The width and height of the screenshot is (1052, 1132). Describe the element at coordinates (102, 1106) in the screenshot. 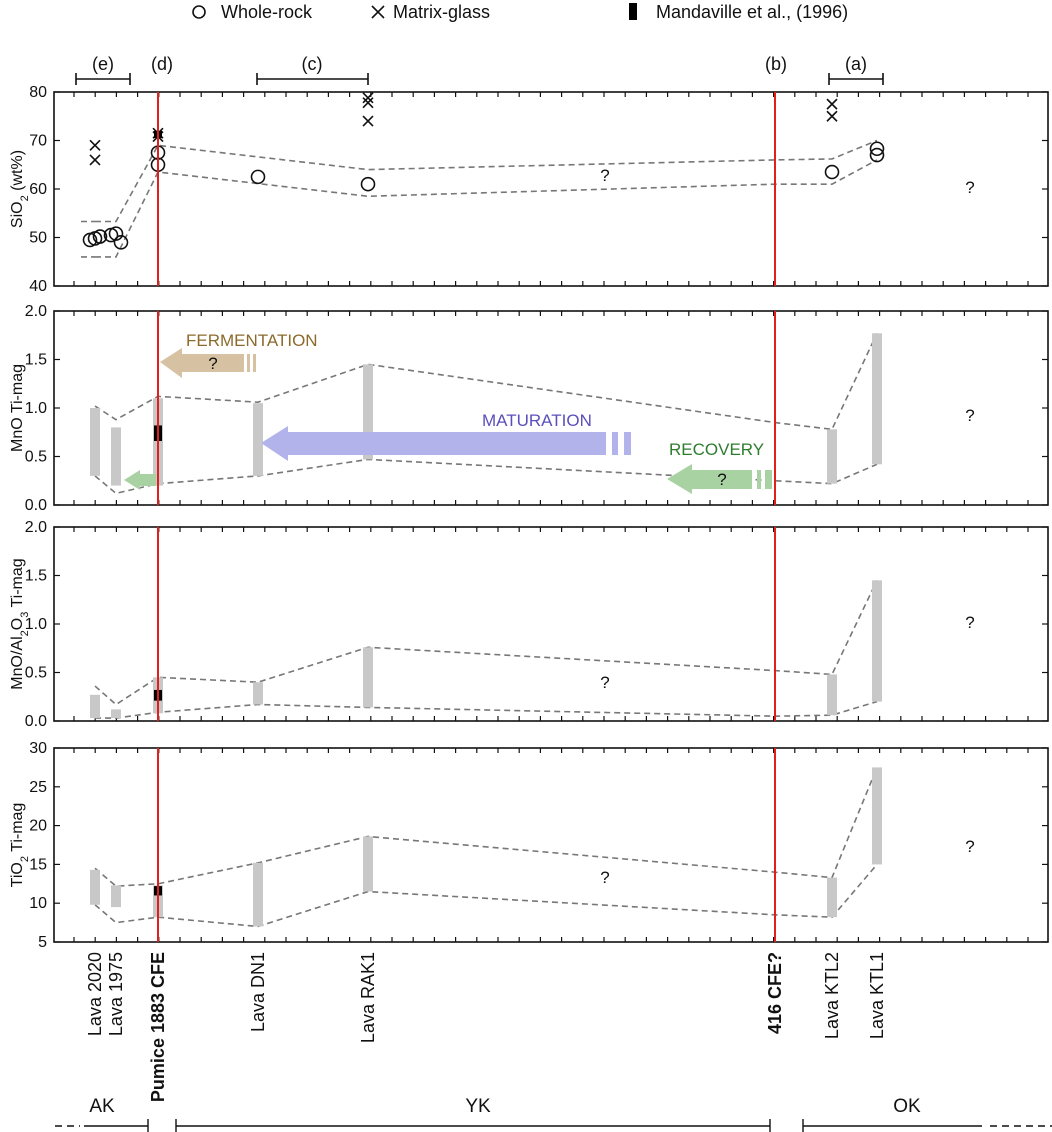

I see `group-label-ak: AK` at that location.